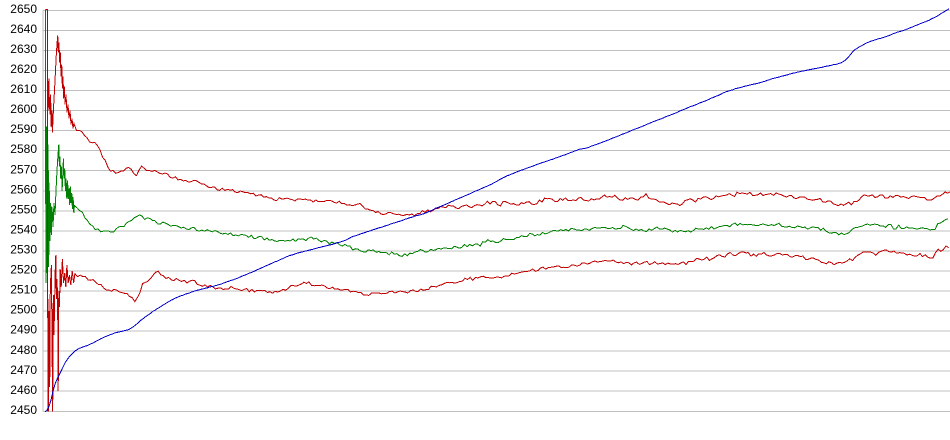  What do you see at coordinates (23, 9) in the screenshot?
I see `svg-text: 2650` at bounding box center [23, 9].